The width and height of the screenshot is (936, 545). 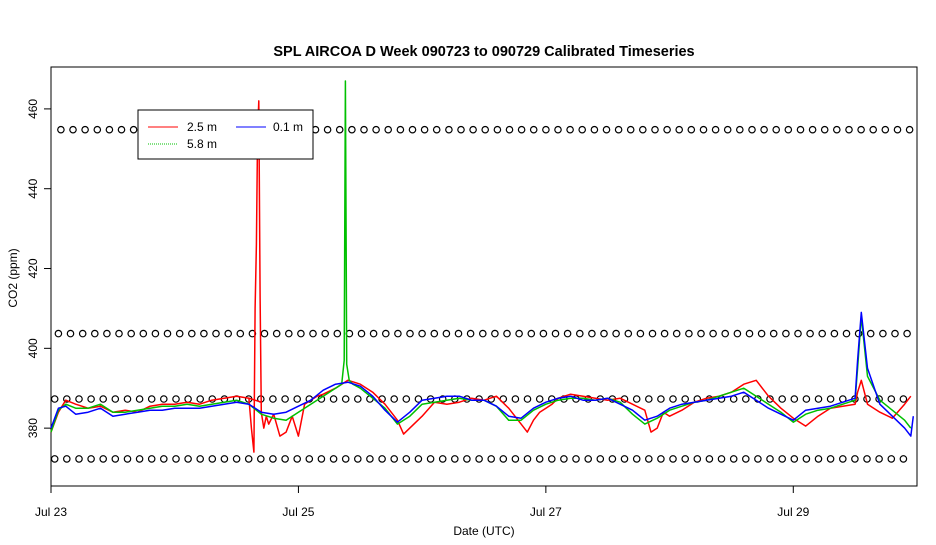 I want to click on legend-box, so click(x=225, y=134).